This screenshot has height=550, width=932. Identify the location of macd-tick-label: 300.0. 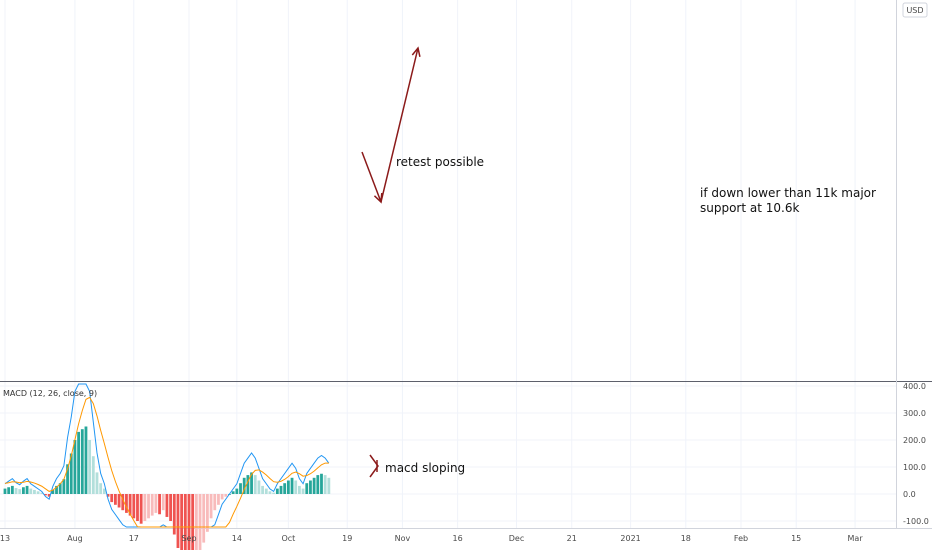
(914, 413).